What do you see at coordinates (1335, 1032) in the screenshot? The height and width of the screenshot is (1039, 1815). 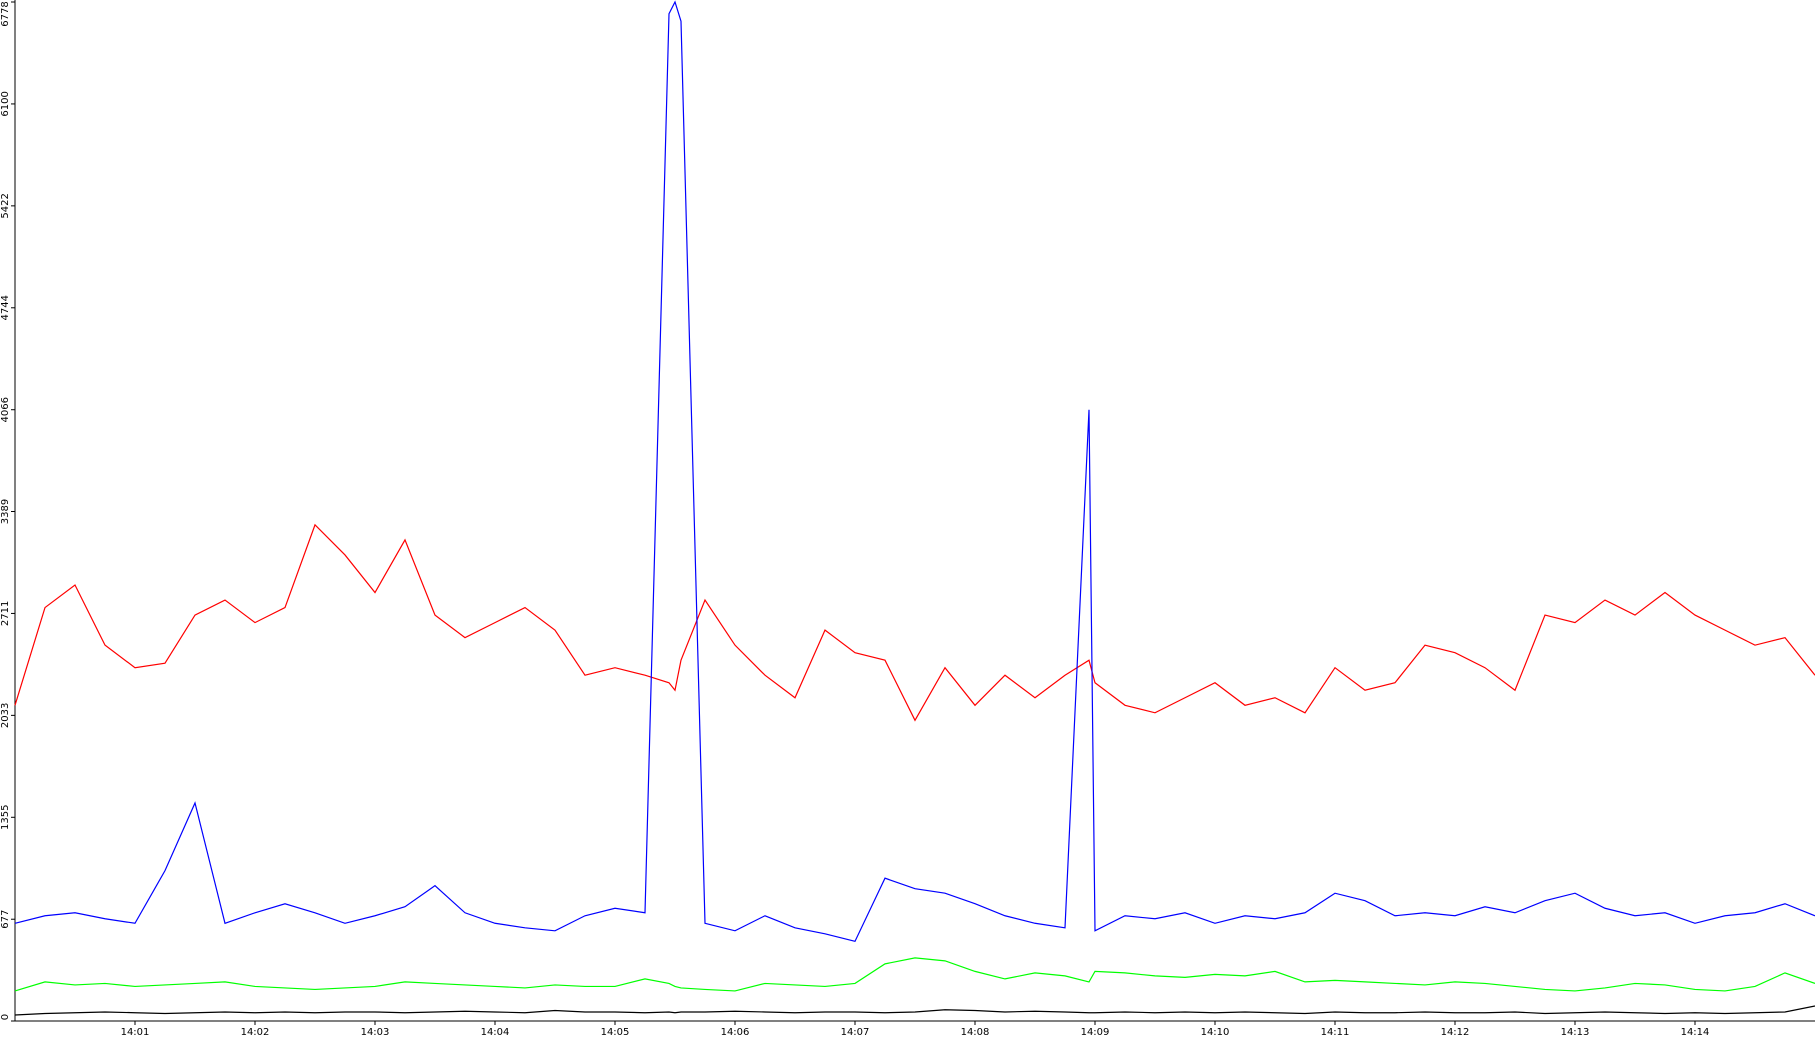 I see `x-tick-label: 14:11` at bounding box center [1335, 1032].